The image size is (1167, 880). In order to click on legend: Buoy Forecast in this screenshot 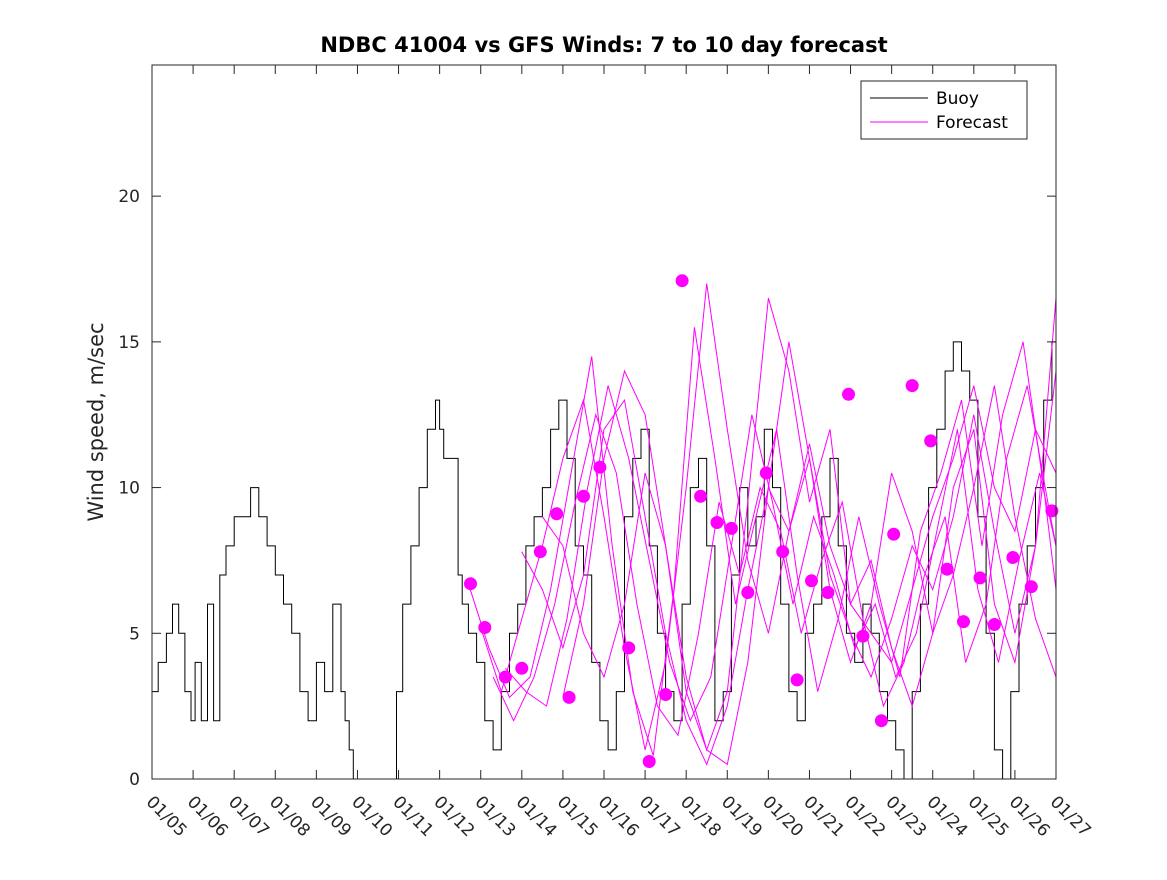, I will do `click(944, 110)`.